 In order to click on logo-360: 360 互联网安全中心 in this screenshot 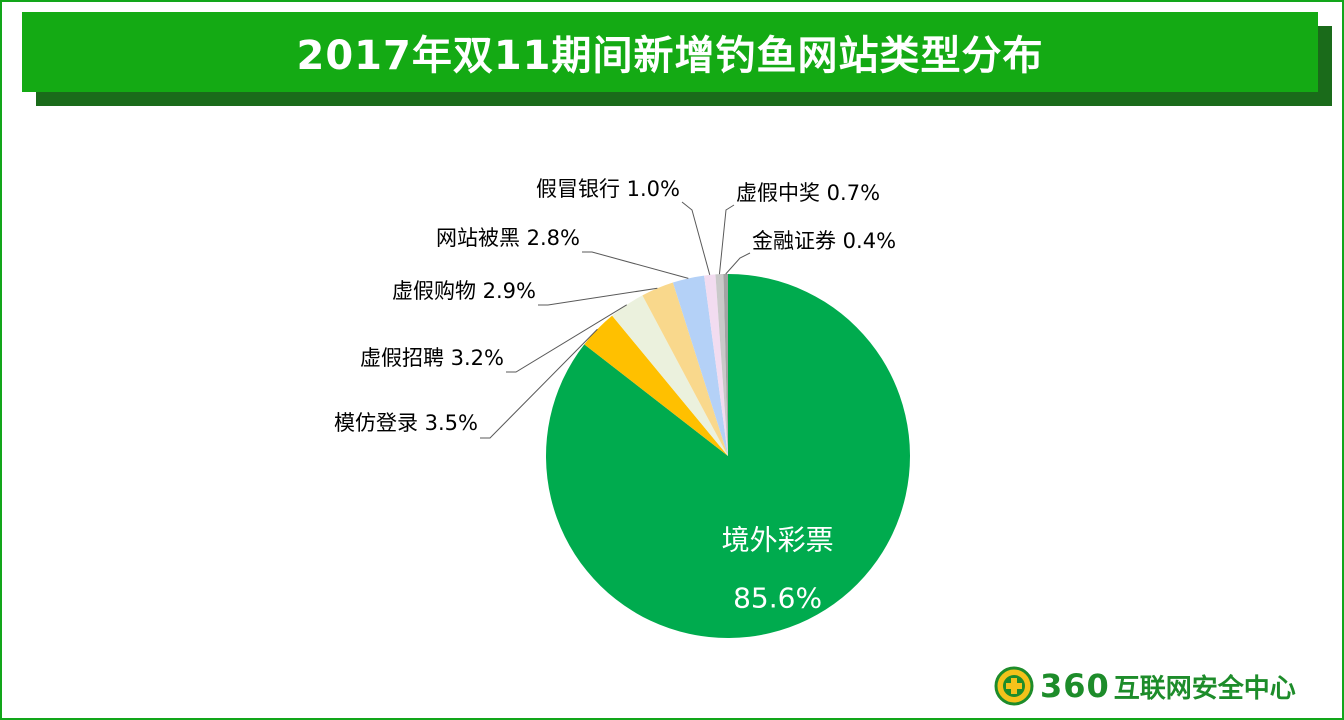, I will do `click(1145, 686)`.